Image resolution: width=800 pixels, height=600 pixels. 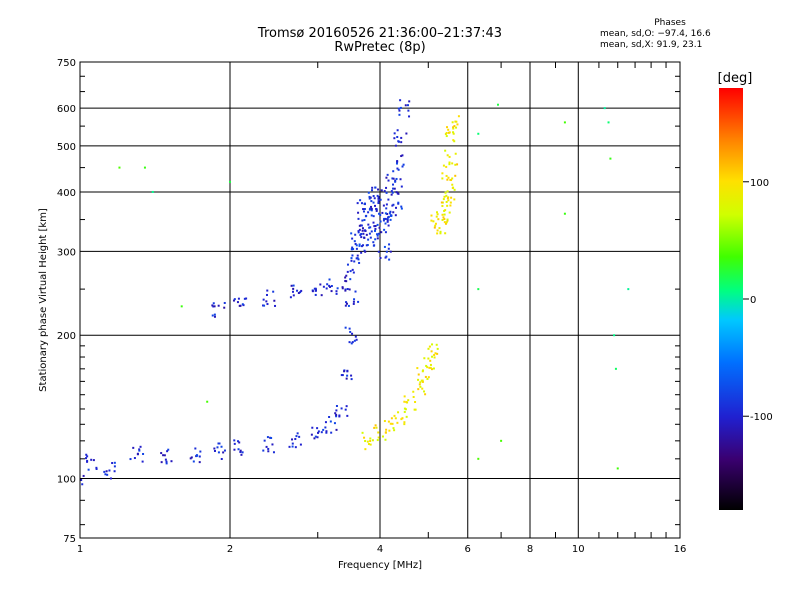 I want to click on phase-stats-x: mean, sd,X: 91.9, 23.1, so click(x=651, y=45).